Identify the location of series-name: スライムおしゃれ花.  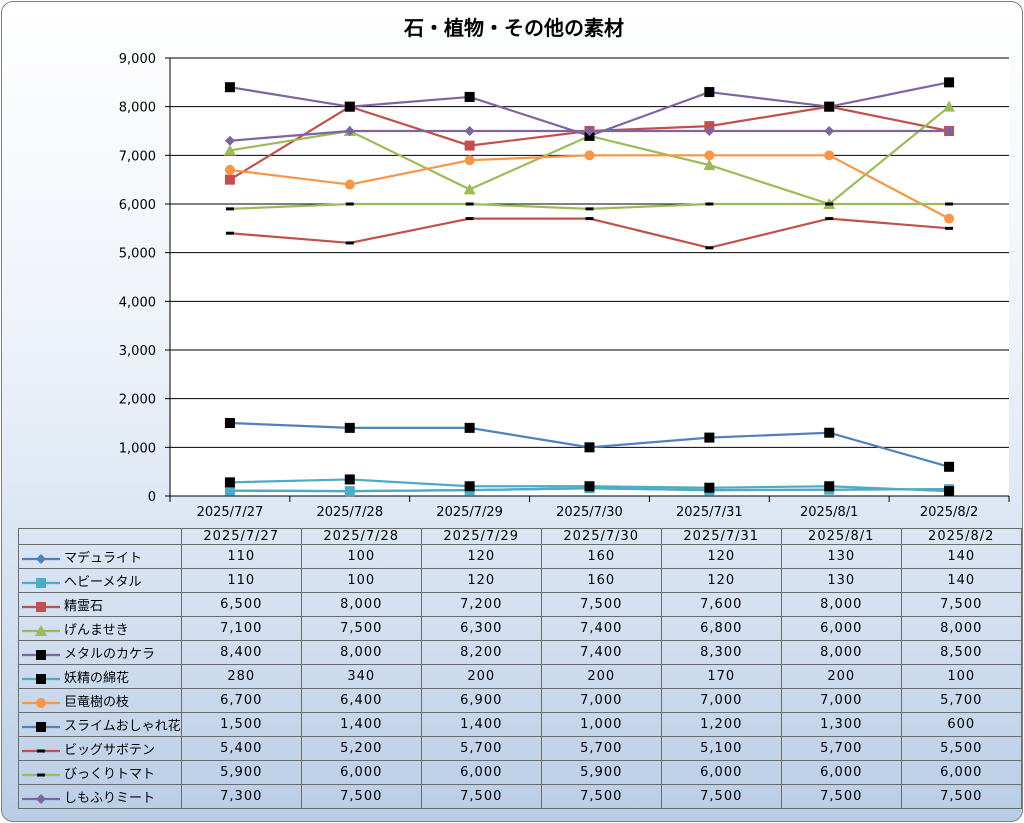
(122, 726).